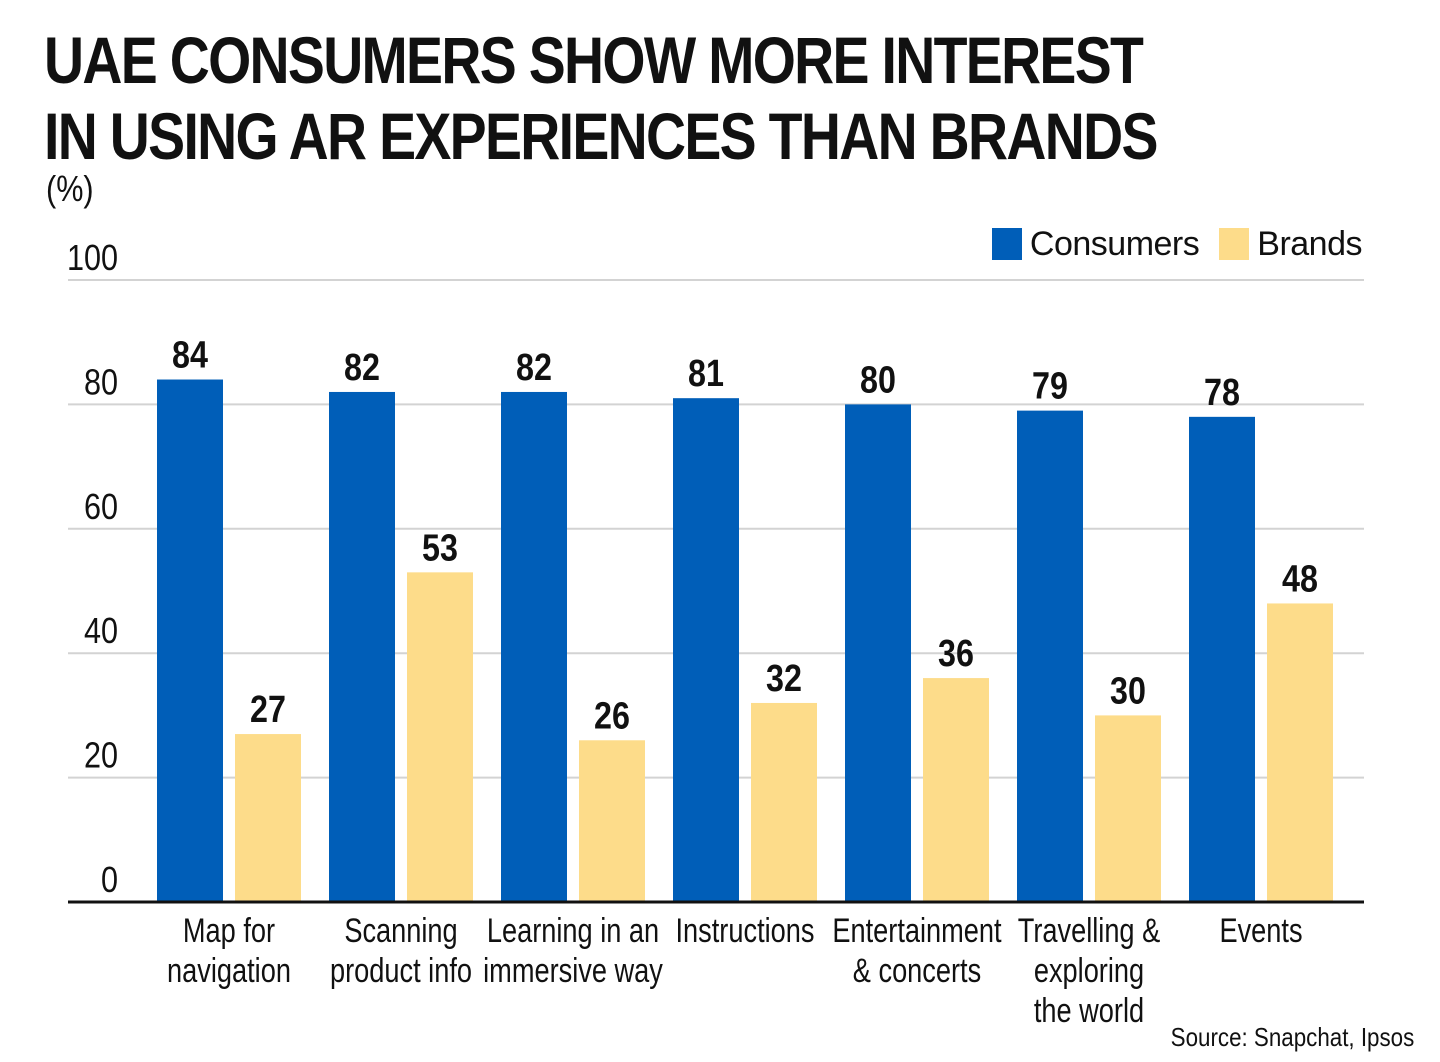  I want to click on data-label-brands-5: 36, so click(956, 654).